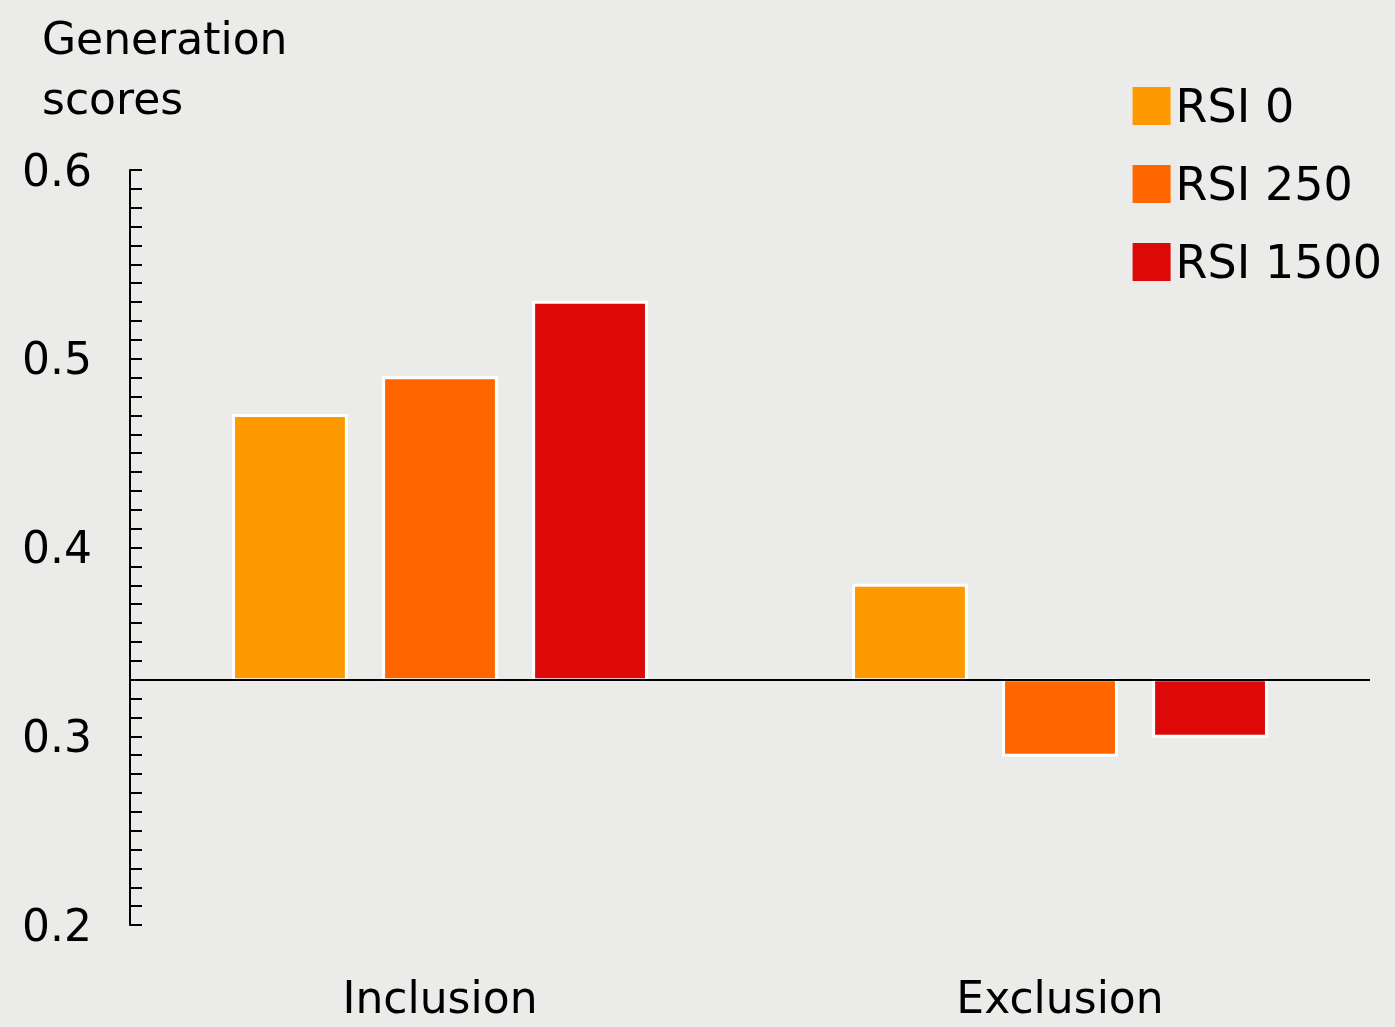 Image resolution: width=1395 pixels, height=1027 pixels. I want to click on y-tick-label: 0.5, so click(57, 359).